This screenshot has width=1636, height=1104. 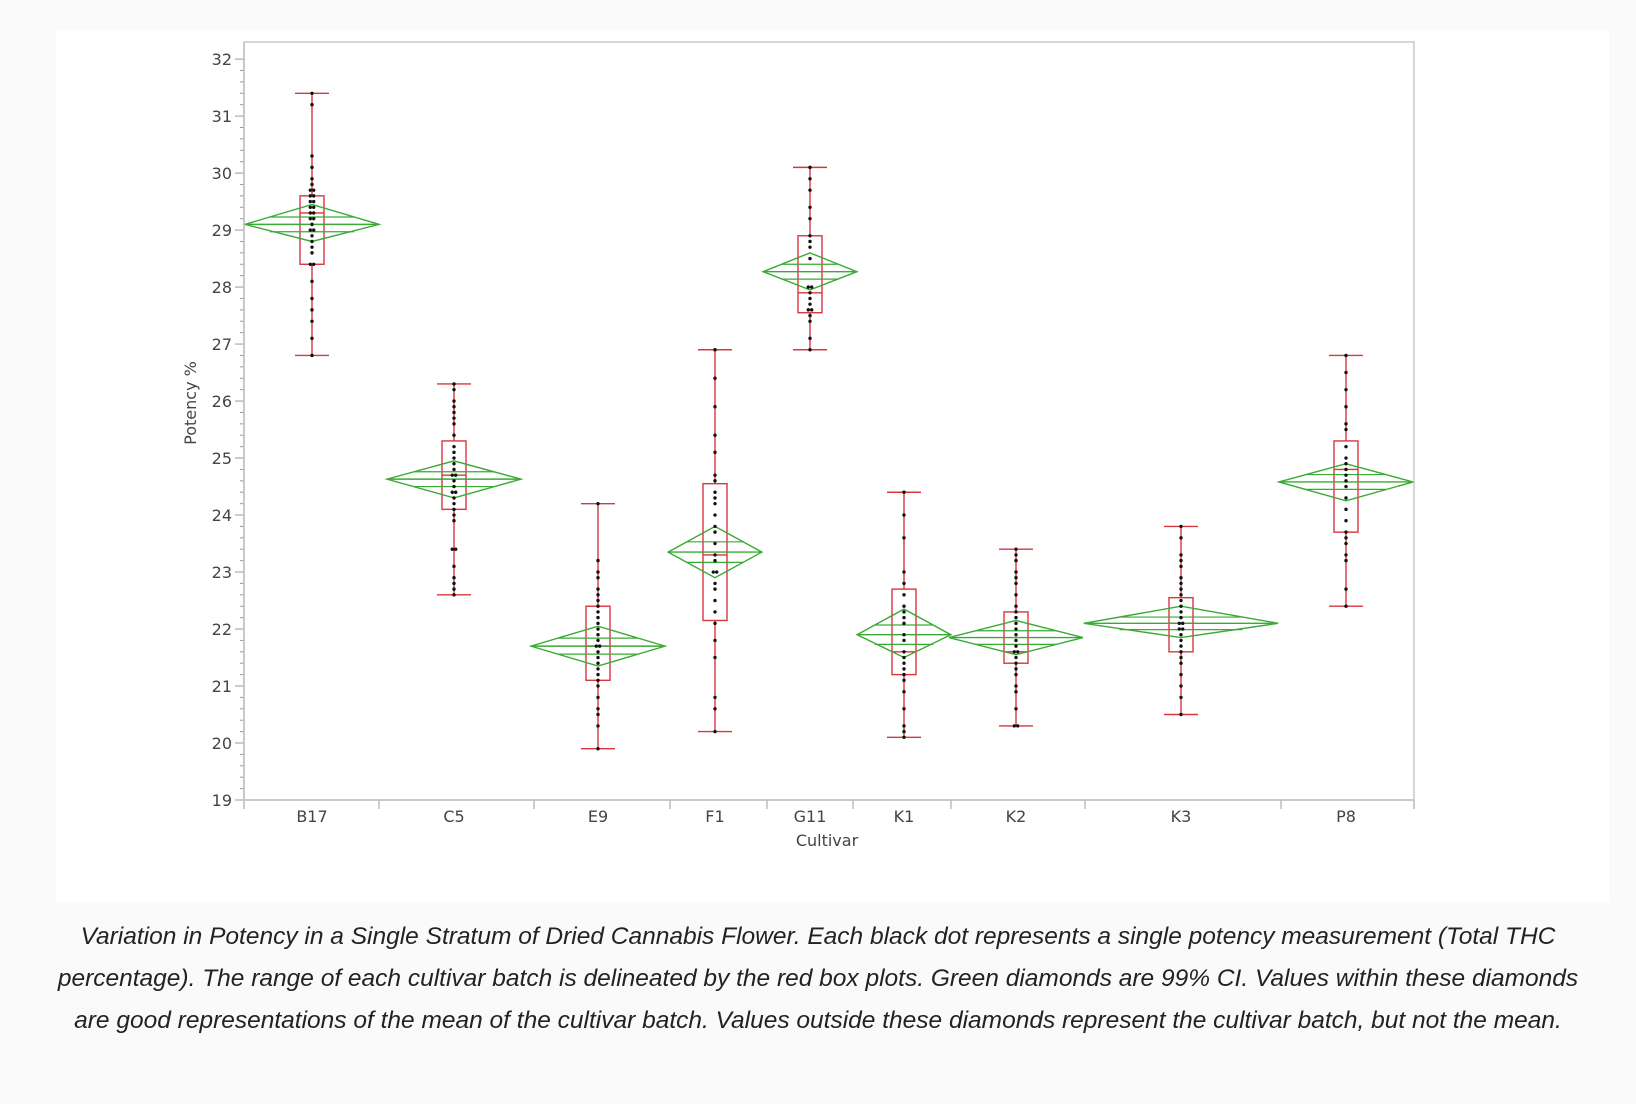 What do you see at coordinates (222, 401) in the screenshot?
I see `y-tick-label: 26` at bounding box center [222, 401].